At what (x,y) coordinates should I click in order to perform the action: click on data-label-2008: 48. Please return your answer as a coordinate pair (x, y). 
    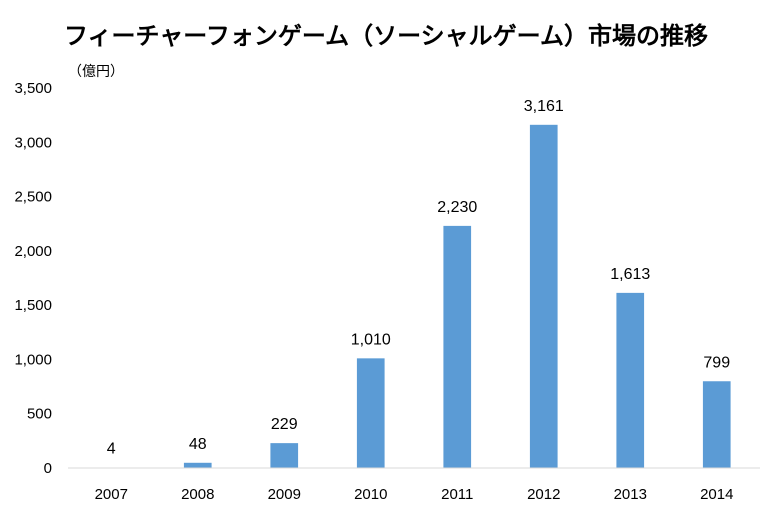
    Looking at the image, I should click on (198, 444).